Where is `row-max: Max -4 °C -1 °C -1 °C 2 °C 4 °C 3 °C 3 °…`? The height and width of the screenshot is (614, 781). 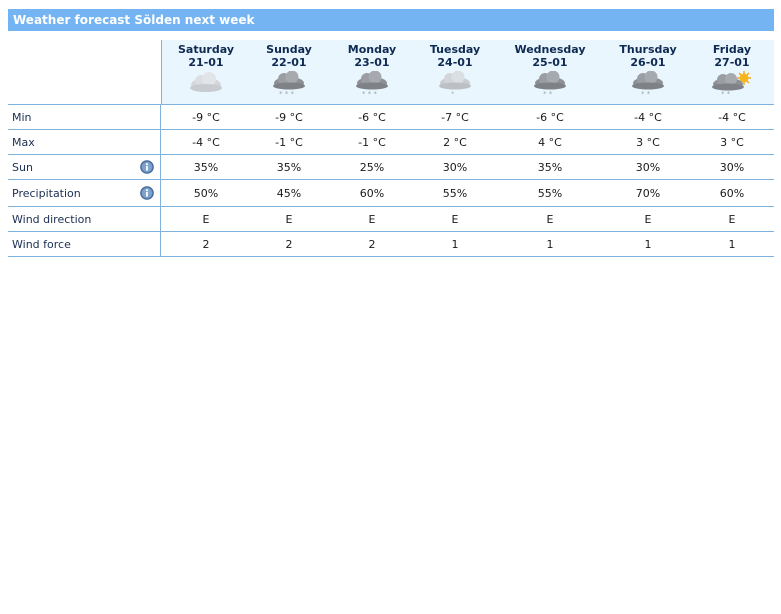
row-max: Max -4 °C -1 °C -1 °C 2 °C 4 °C 3 °C 3 °… is located at coordinates (391, 142).